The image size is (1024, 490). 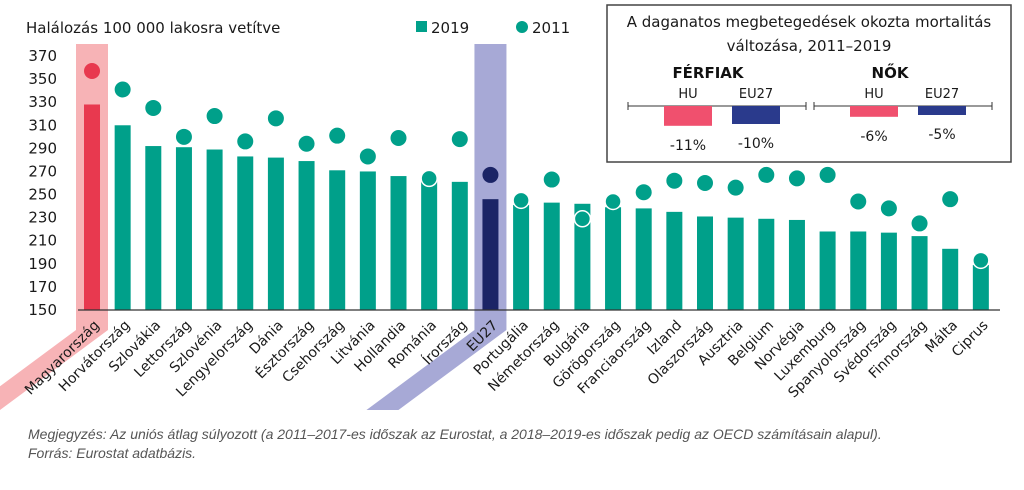 What do you see at coordinates (891, 72) in the screenshot?
I see `inset-group-label: NŐK` at bounding box center [891, 72].